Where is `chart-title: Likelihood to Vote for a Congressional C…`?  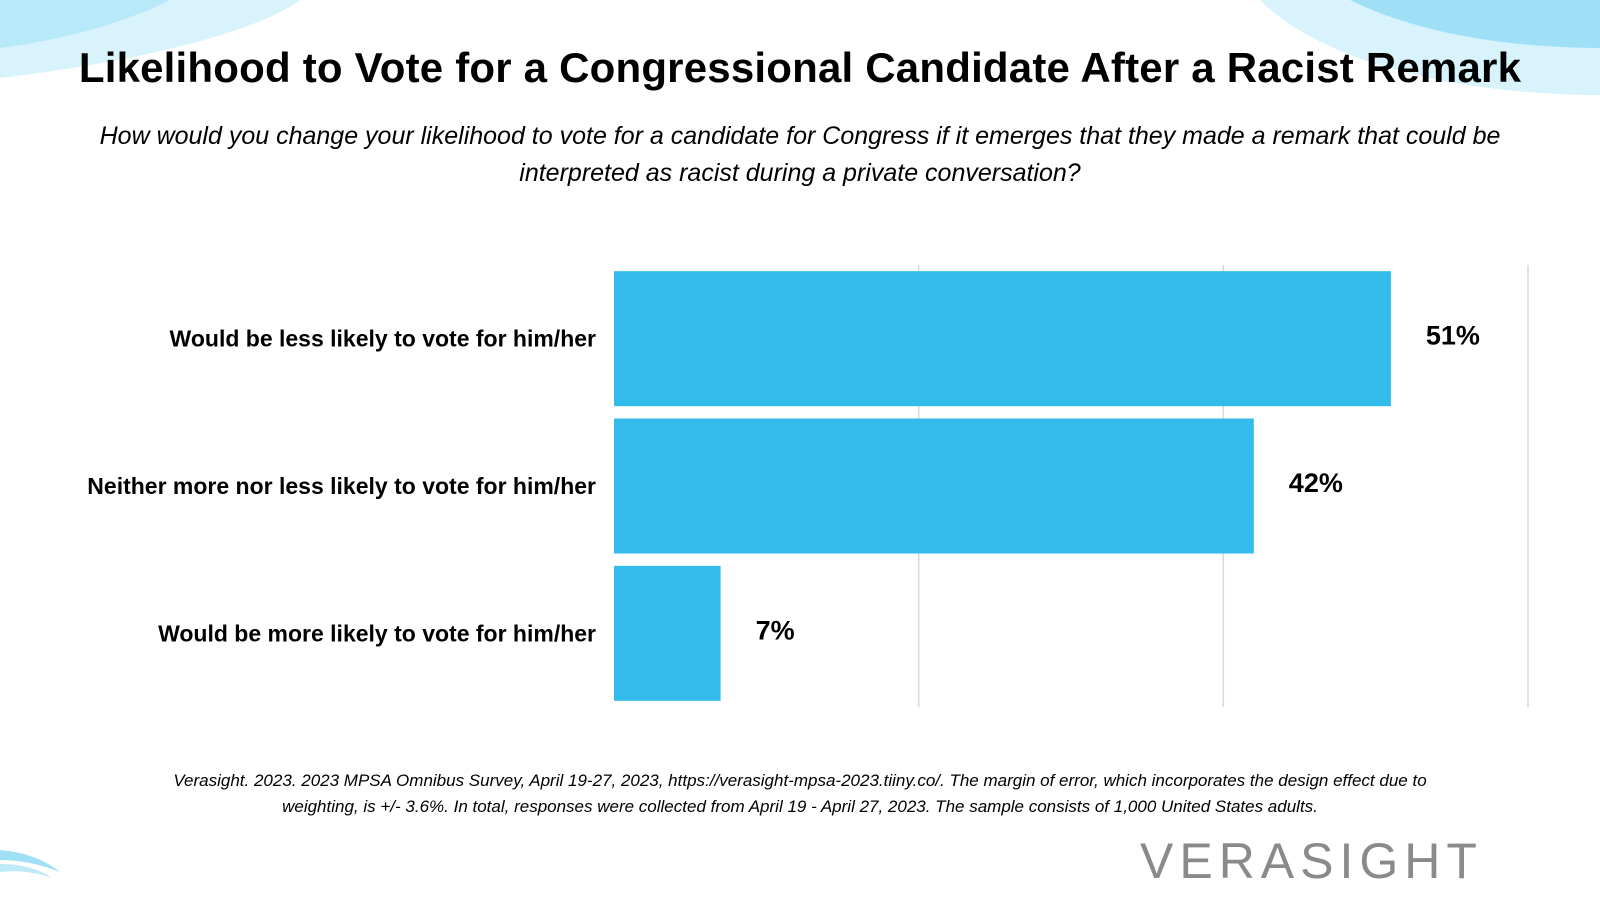
chart-title: Likelihood to Vote for a Congressional C… is located at coordinates (800, 67).